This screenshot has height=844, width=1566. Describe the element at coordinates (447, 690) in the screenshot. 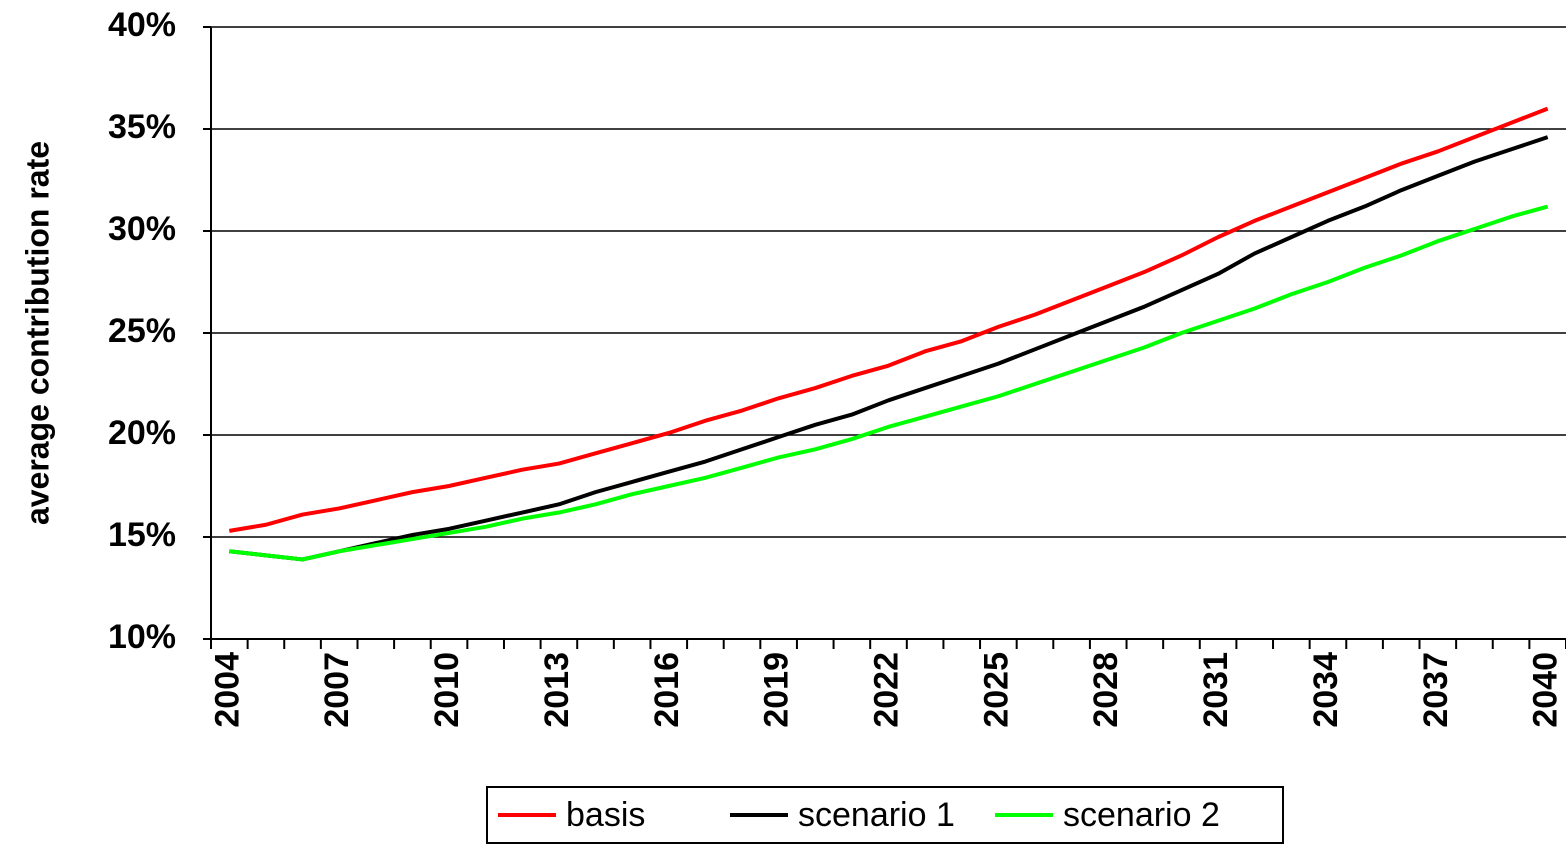

I see `x-tick-label: 2010` at that location.